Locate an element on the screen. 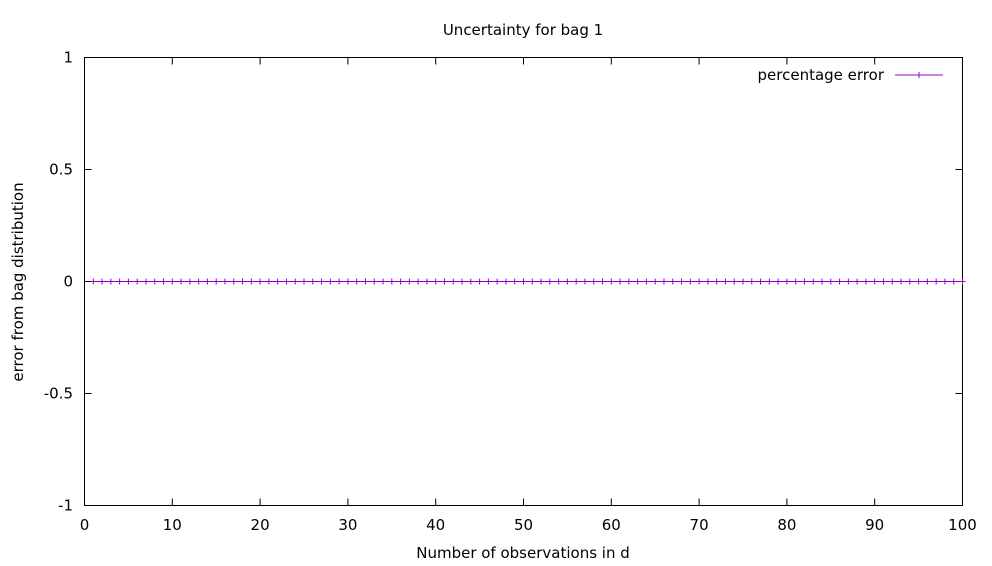  y-tick-label: -1 is located at coordinates (65, 506).